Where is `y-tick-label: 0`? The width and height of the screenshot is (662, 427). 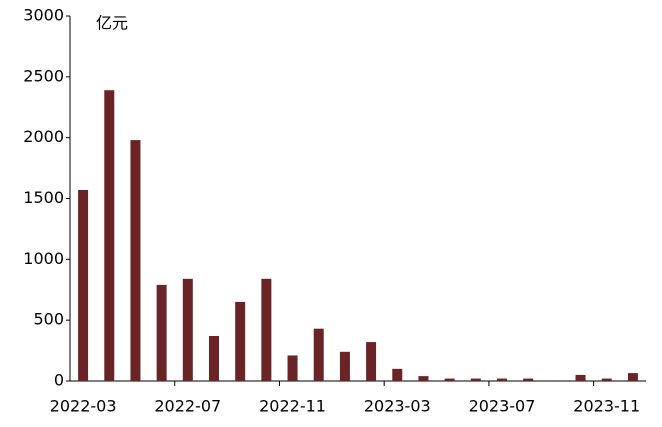 y-tick-label: 0 is located at coordinates (59, 380).